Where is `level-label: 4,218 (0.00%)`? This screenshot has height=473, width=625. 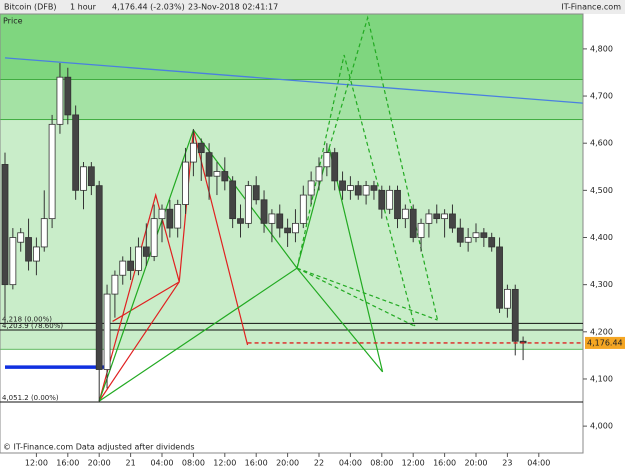 level-label: 4,218 (0.00%) is located at coordinates (27, 319).